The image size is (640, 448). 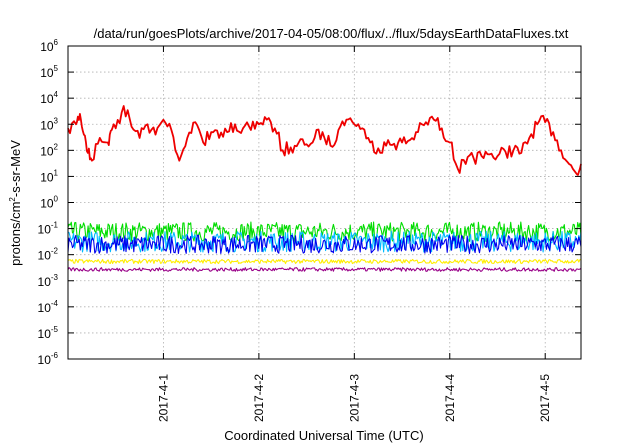 I want to click on y-tick-label: 10¹, so click(x=49, y=176).